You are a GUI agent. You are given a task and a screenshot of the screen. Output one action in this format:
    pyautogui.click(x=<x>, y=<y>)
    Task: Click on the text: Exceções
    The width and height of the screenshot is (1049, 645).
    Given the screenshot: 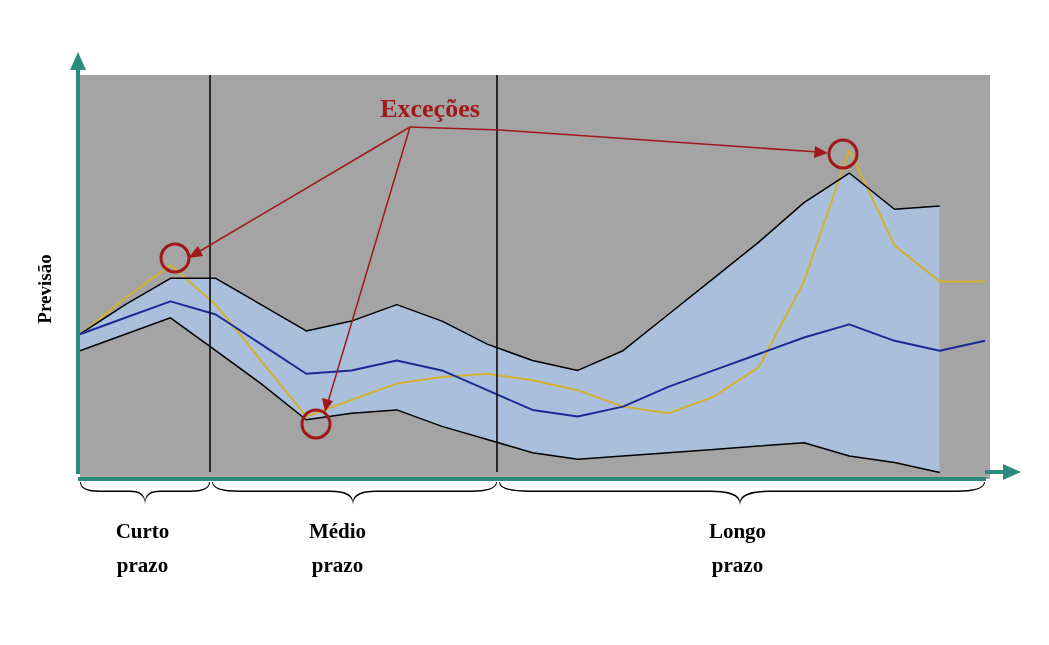 What is the action you would take?
    pyautogui.click(x=430, y=109)
    